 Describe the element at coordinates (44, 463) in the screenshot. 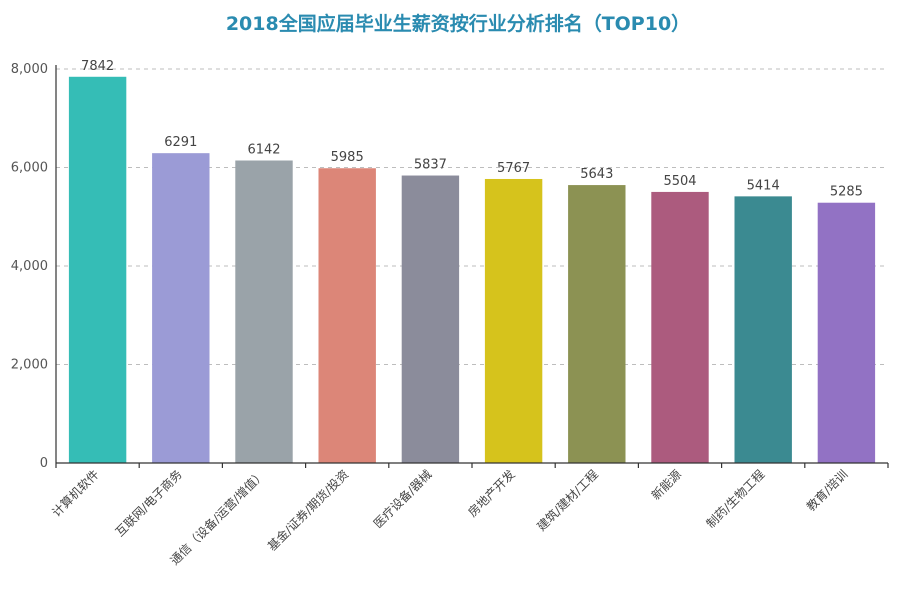

I see `y-tick-label: 0` at that location.